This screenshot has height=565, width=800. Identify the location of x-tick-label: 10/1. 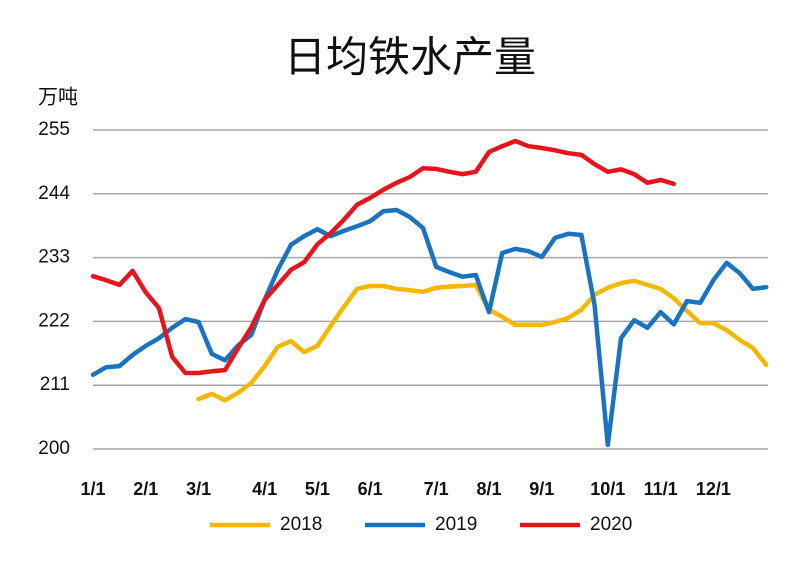
(607, 489).